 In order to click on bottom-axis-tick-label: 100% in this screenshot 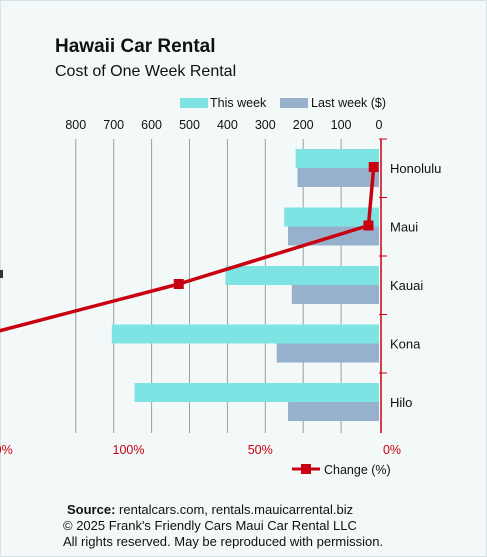, I will do `click(129, 450)`.